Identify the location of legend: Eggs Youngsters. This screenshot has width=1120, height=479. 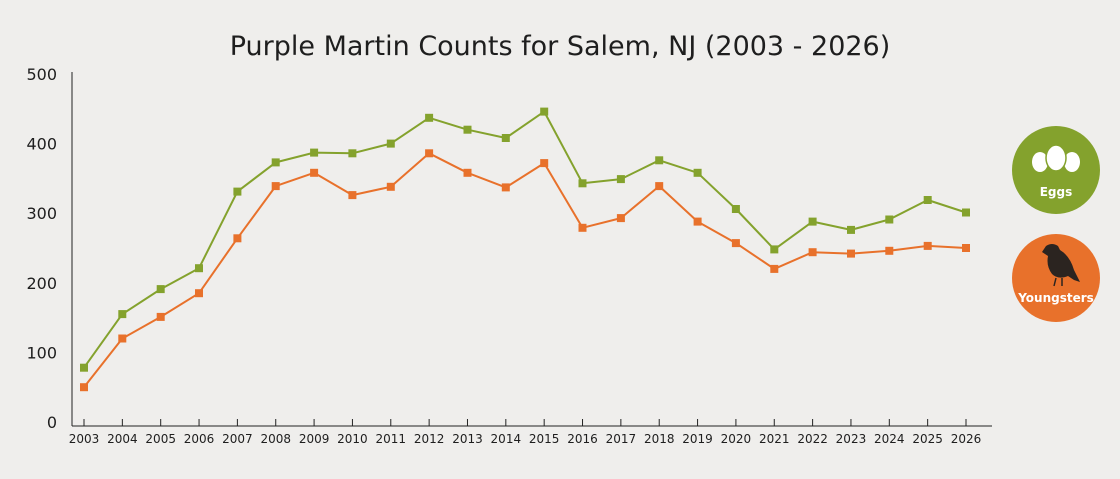
(1056, 224).